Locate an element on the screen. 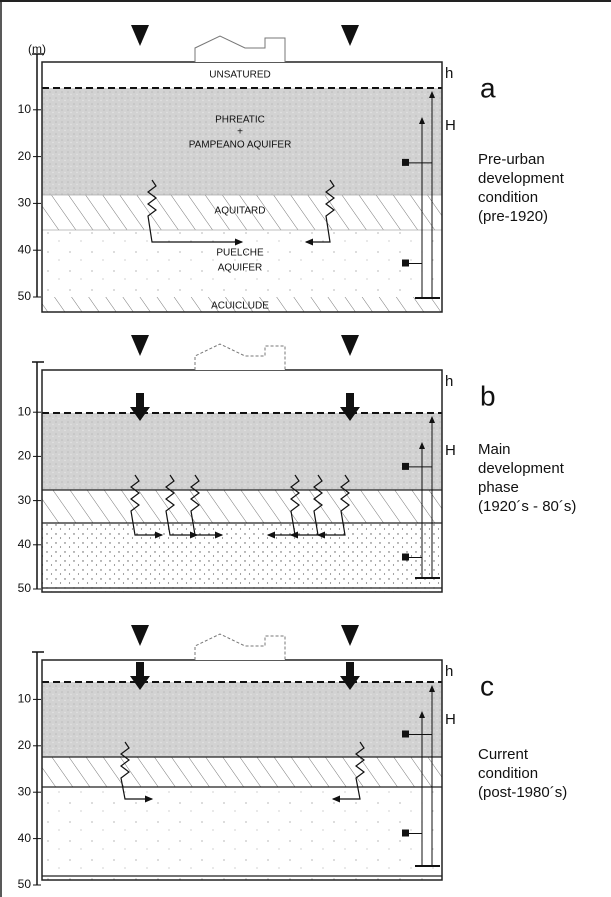 The height and width of the screenshot is (897, 611). layer-label: PAMPEANO AQUIFER is located at coordinates (240, 145).